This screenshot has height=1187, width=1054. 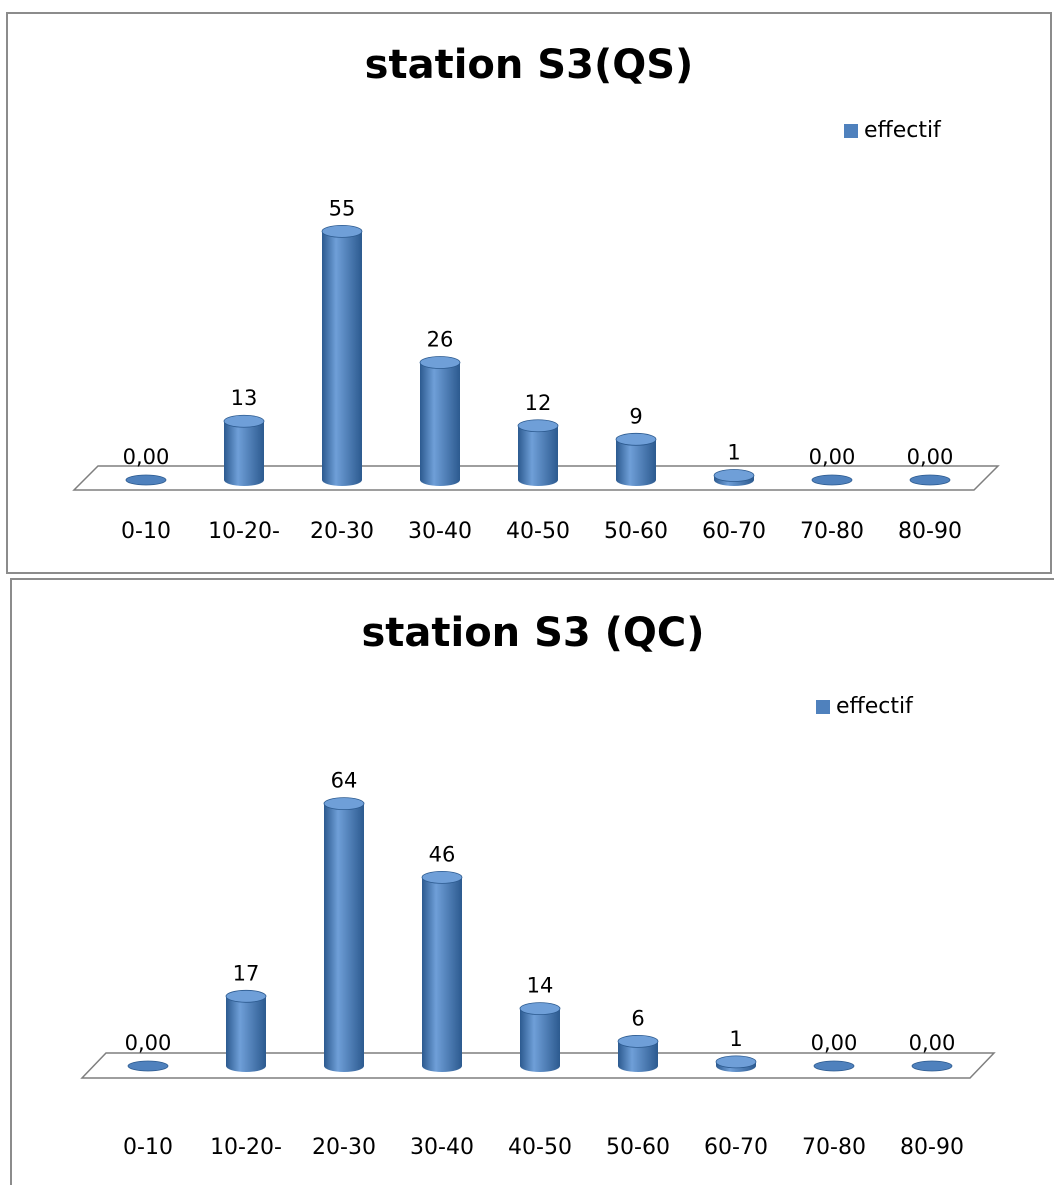 I want to click on data-label: 13, so click(x=244, y=398).